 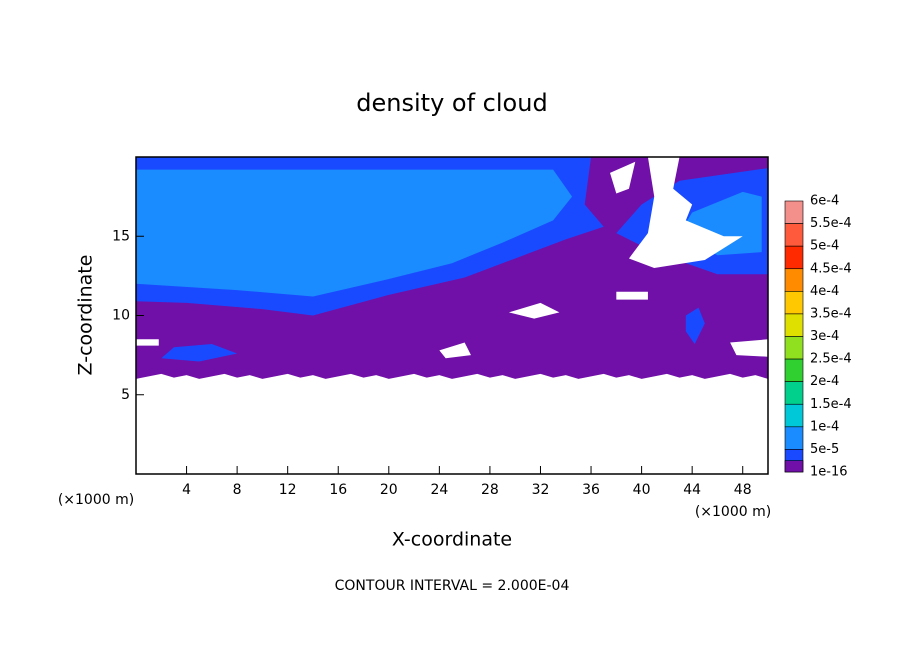 What do you see at coordinates (452, 540) in the screenshot?
I see `x-axis-label: X-coordinate` at bounding box center [452, 540].